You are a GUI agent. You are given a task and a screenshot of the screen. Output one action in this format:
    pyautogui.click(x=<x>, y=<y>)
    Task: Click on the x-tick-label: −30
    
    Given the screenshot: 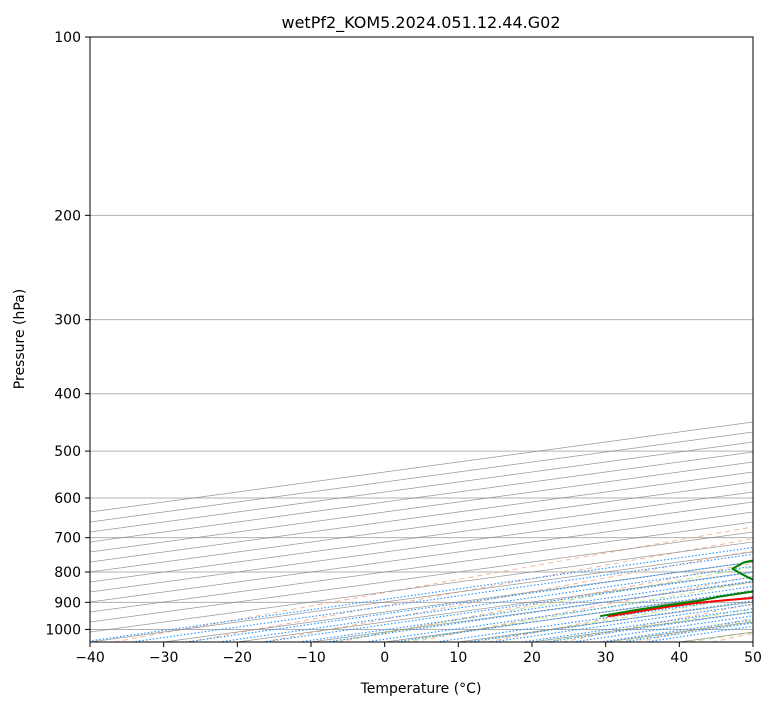 What is the action you would take?
    pyautogui.click(x=164, y=658)
    